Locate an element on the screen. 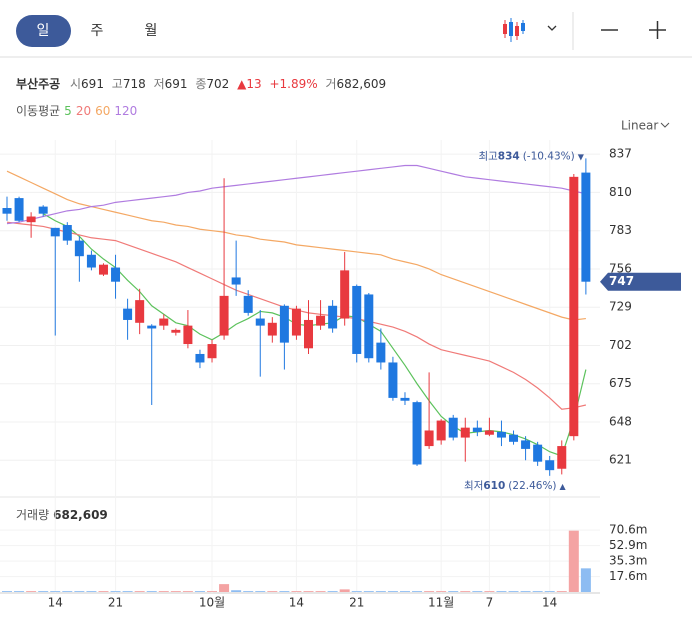  min-annotation: 최저610 (22.46%) ▲ is located at coordinates (515, 486).